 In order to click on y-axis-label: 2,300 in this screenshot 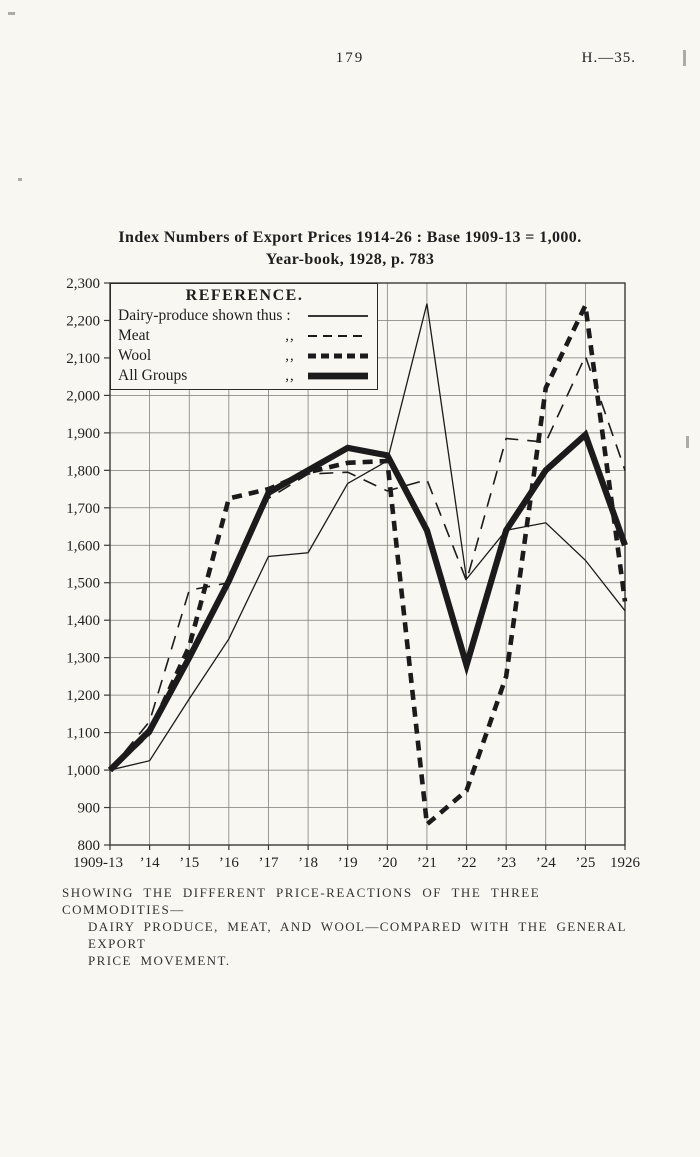, I will do `click(83, 284)`.